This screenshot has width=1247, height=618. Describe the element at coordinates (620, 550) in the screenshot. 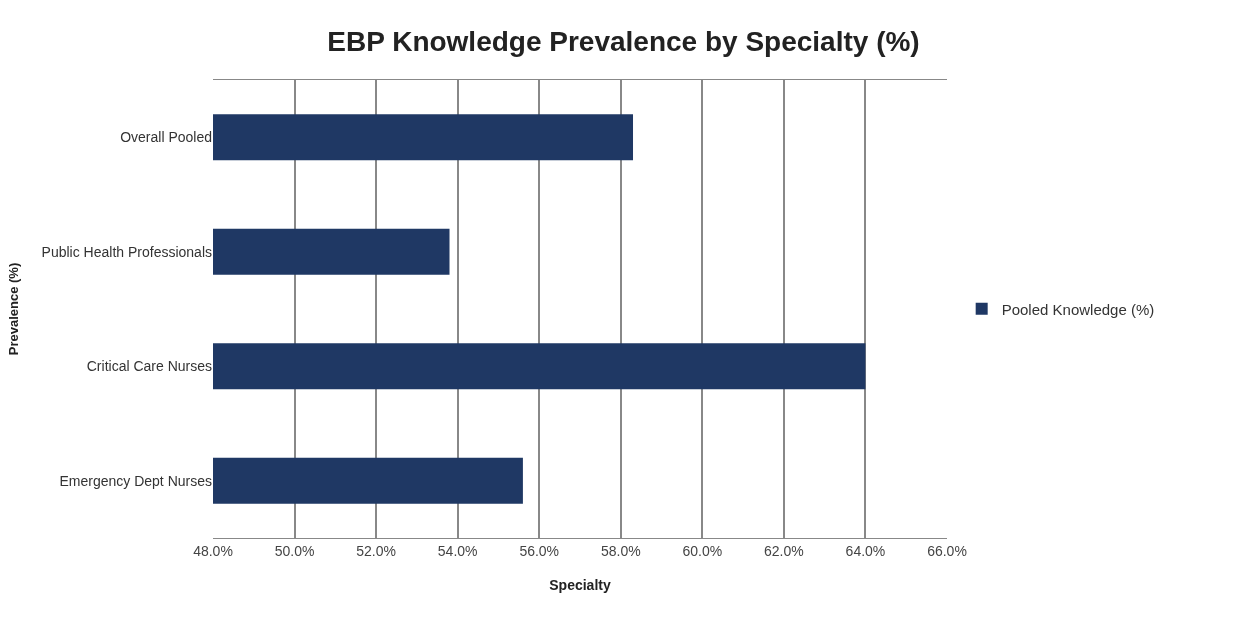

I see `x-tick-label: 58.0%` at that location.